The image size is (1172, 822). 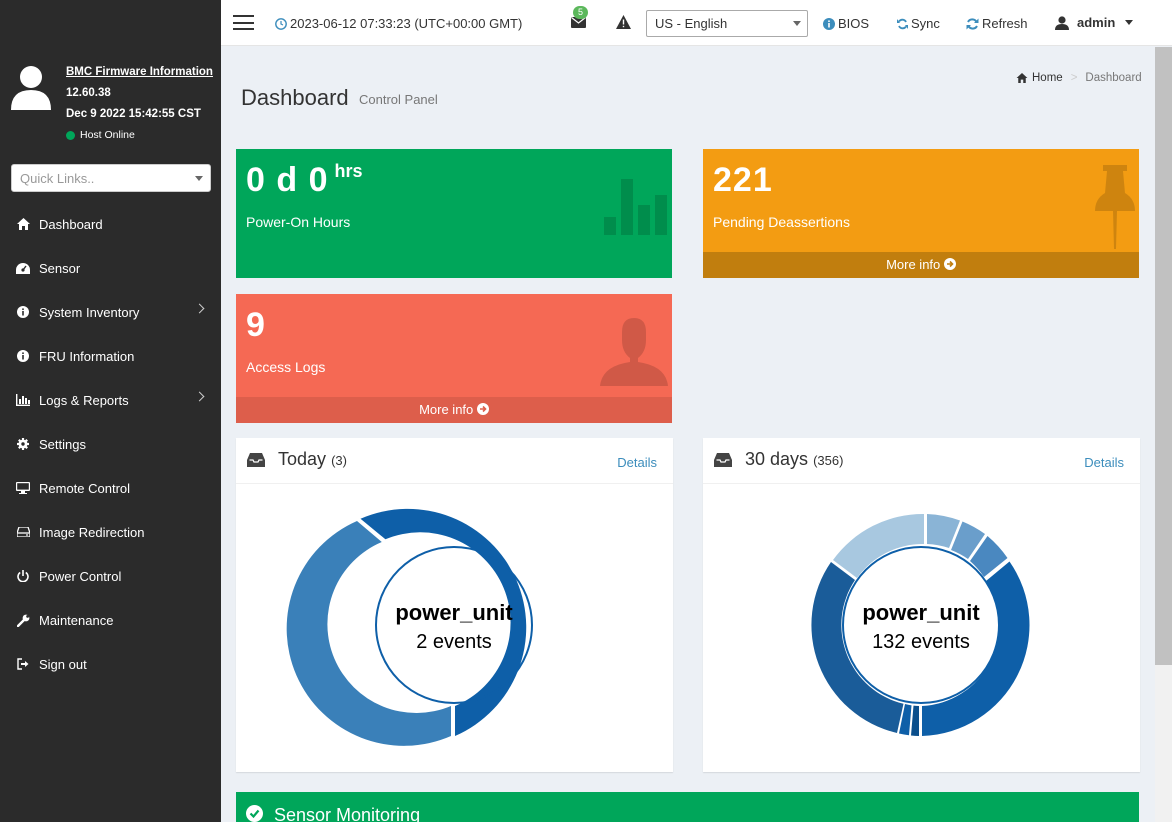 What do you see at coordinates (84, 400) in the screenshot?
I see `sidebar-item-label: Logs & Reports` at bounding box center [84, 400].